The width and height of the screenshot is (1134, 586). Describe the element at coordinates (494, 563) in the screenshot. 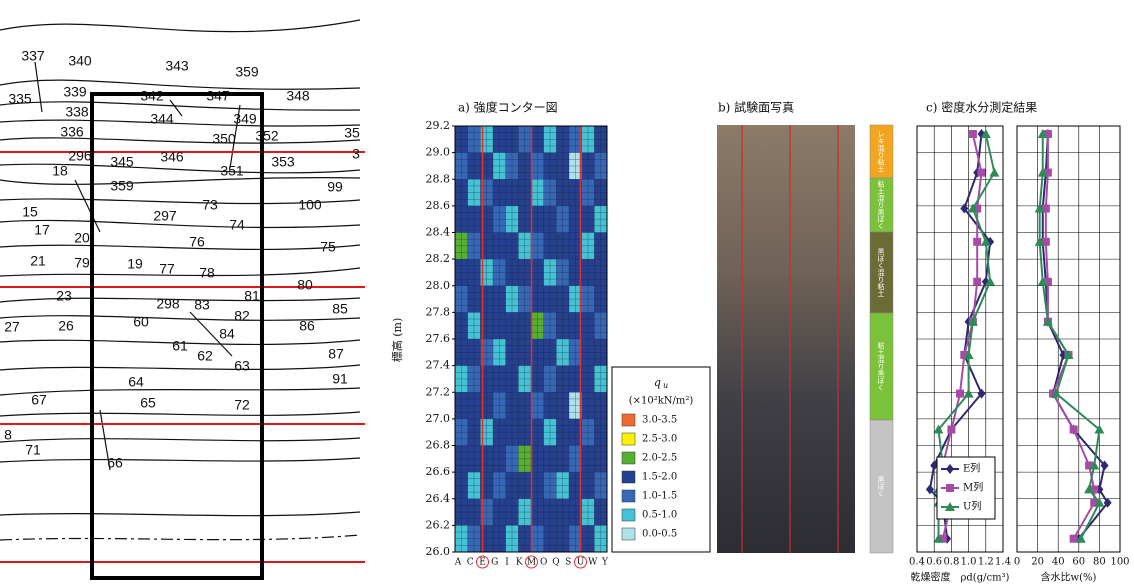

I see `x-tick-label: G` at that location.